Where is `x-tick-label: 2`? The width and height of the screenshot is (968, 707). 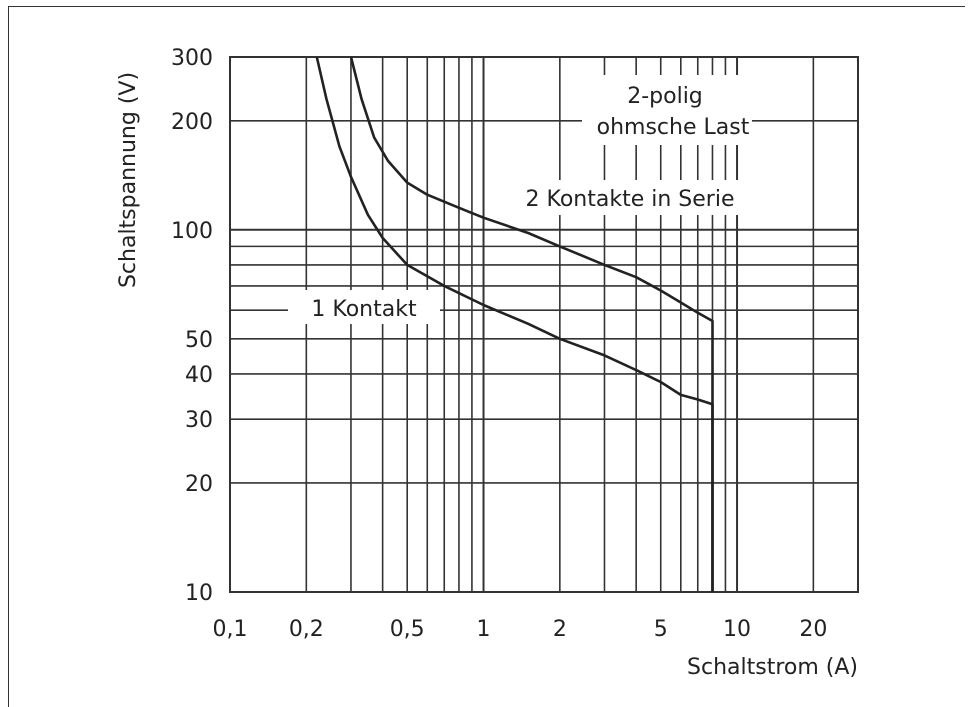 x-tick-label: 2 is located at coordinates (560, 629).